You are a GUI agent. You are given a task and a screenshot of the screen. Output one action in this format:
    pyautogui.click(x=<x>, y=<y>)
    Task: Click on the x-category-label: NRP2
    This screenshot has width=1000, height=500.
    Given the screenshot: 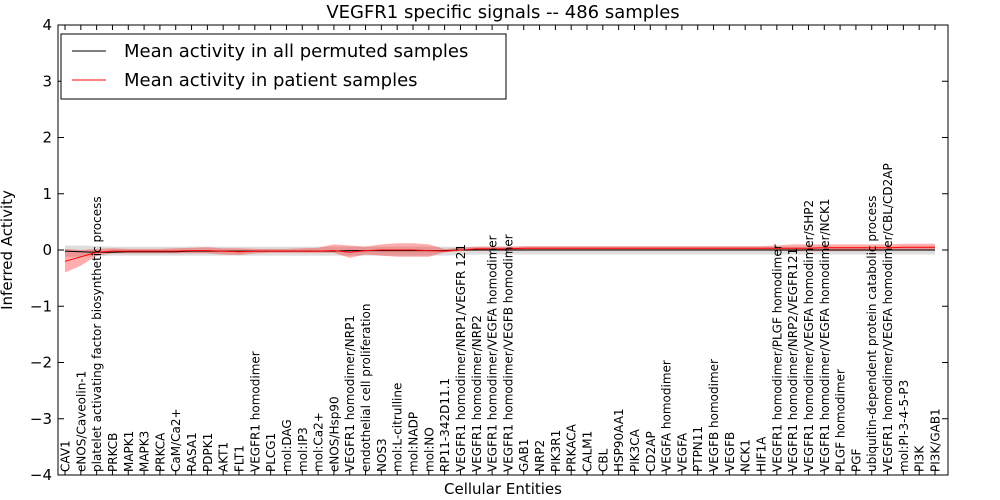 What is the action you would take?
    pyautogui.click(x=540, y=456)
    